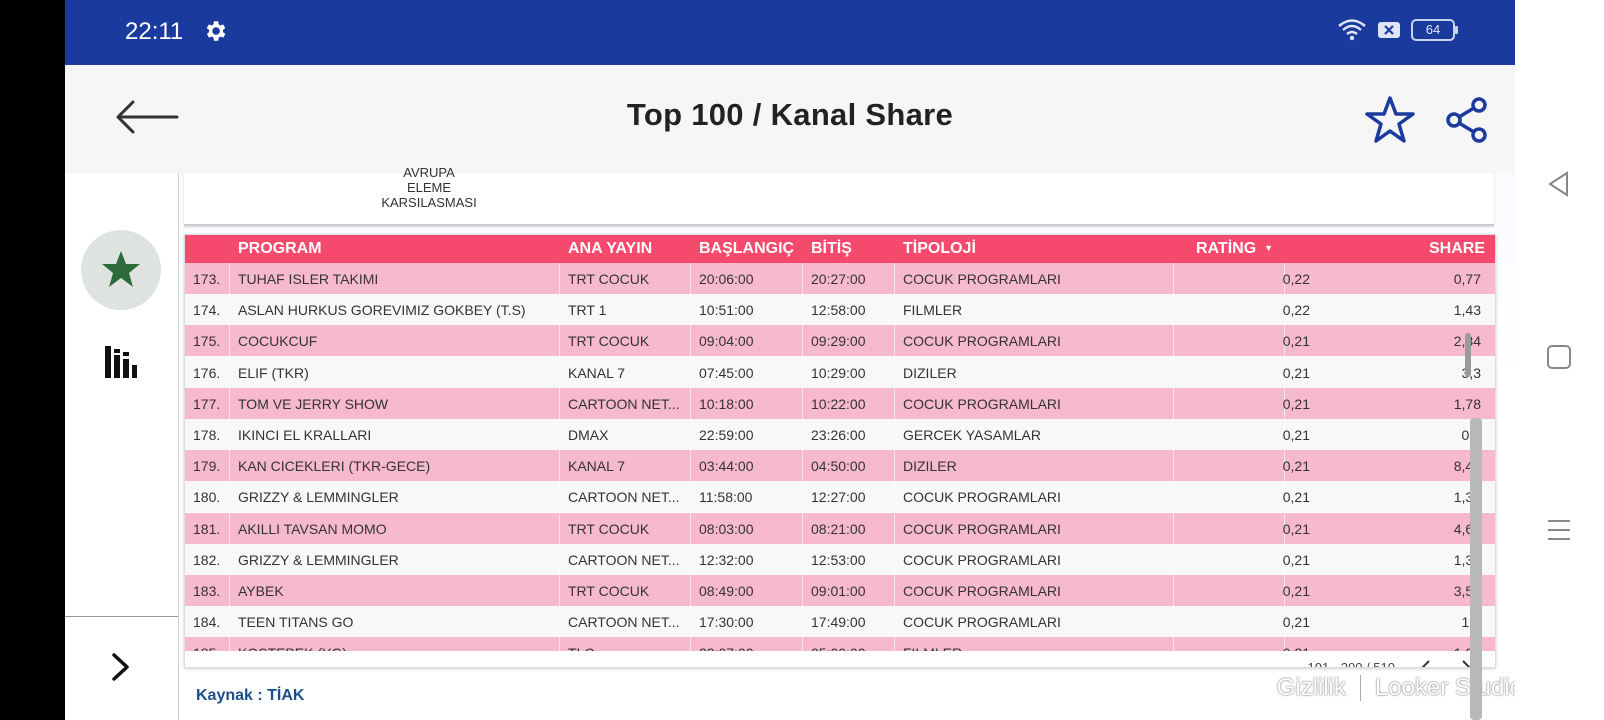  Describe the element at coordinates (831, 248) in the screenshot. I see `col-end: BİTİŞ` at that location.